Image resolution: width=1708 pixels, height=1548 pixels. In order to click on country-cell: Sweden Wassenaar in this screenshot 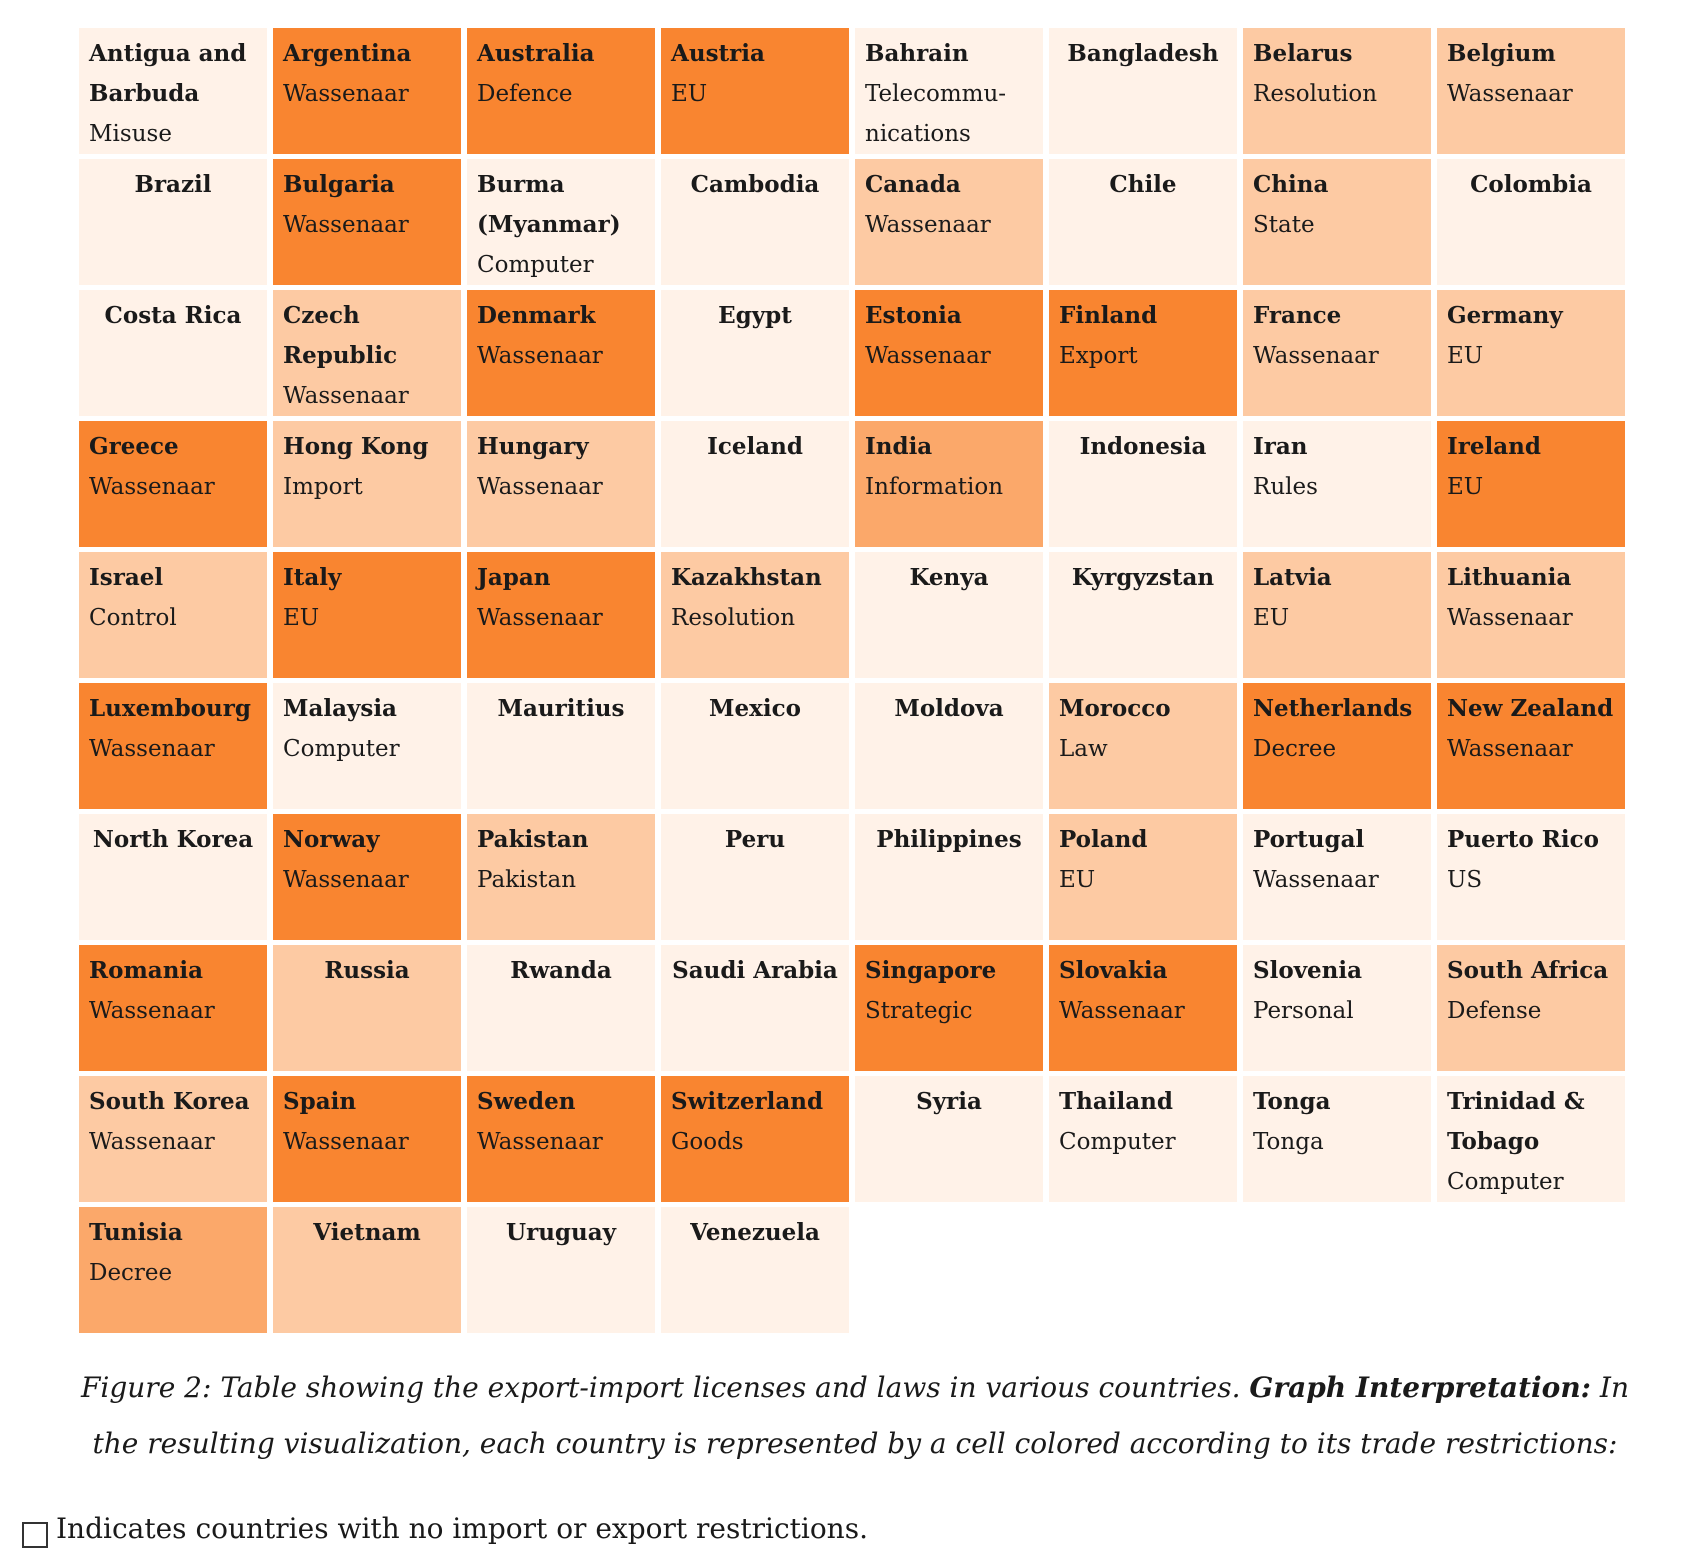, I will do `click(561, 1139)`.